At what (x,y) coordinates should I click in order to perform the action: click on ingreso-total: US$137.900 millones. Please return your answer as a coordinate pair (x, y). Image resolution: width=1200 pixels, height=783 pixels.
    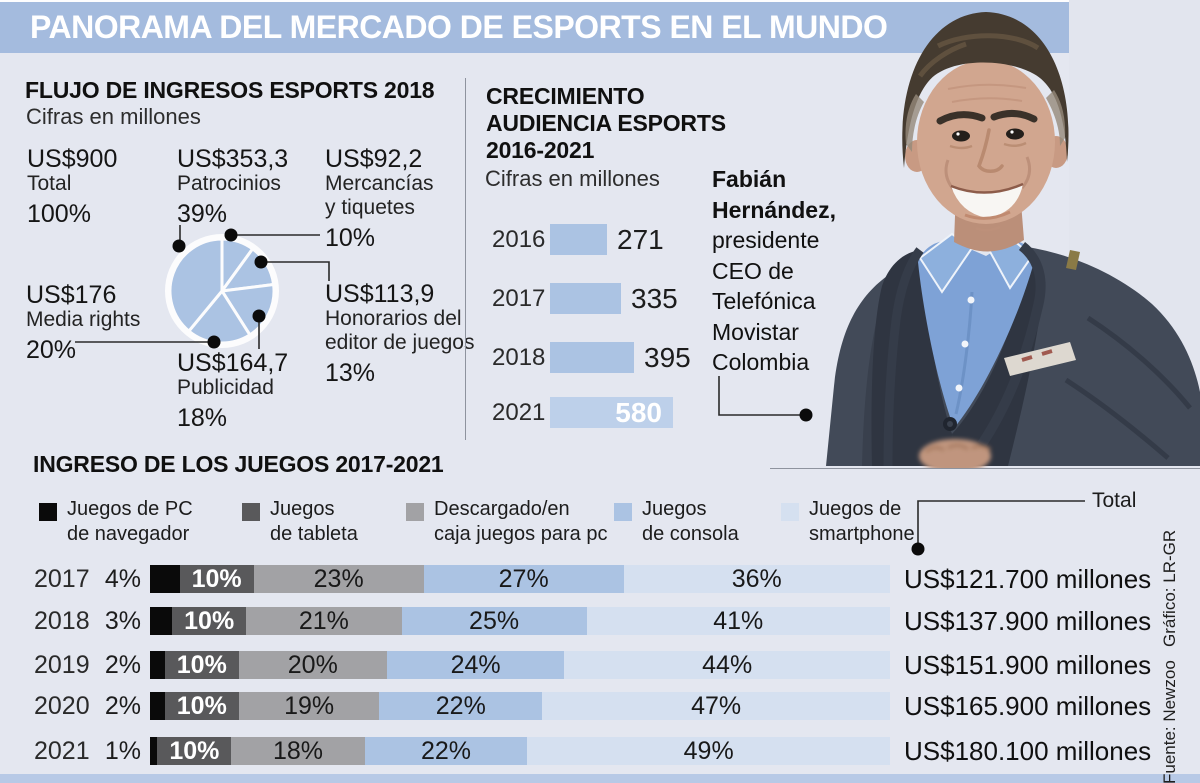
    Looking at the image, I should click on (1028, 620).